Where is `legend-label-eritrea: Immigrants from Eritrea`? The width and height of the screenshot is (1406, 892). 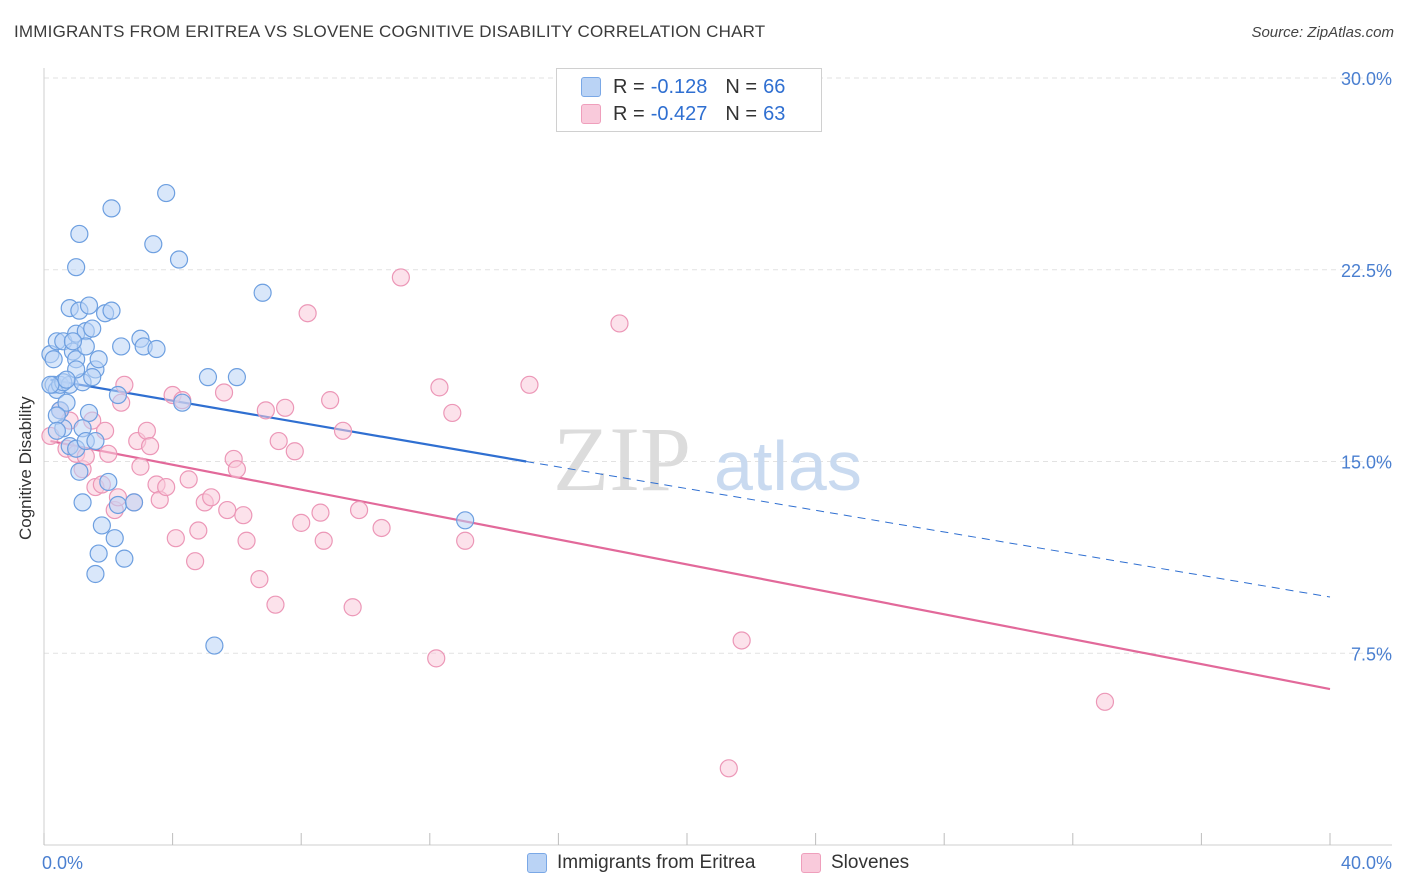 legend-label-eritrea: Immigrants from Eritrea is located at coordinates (656, 862).